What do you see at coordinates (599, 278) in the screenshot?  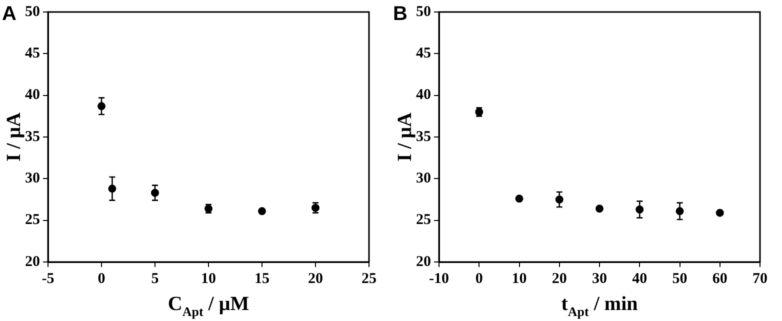 I see `x-tick-label: 30` at bounding box center [599, 278].